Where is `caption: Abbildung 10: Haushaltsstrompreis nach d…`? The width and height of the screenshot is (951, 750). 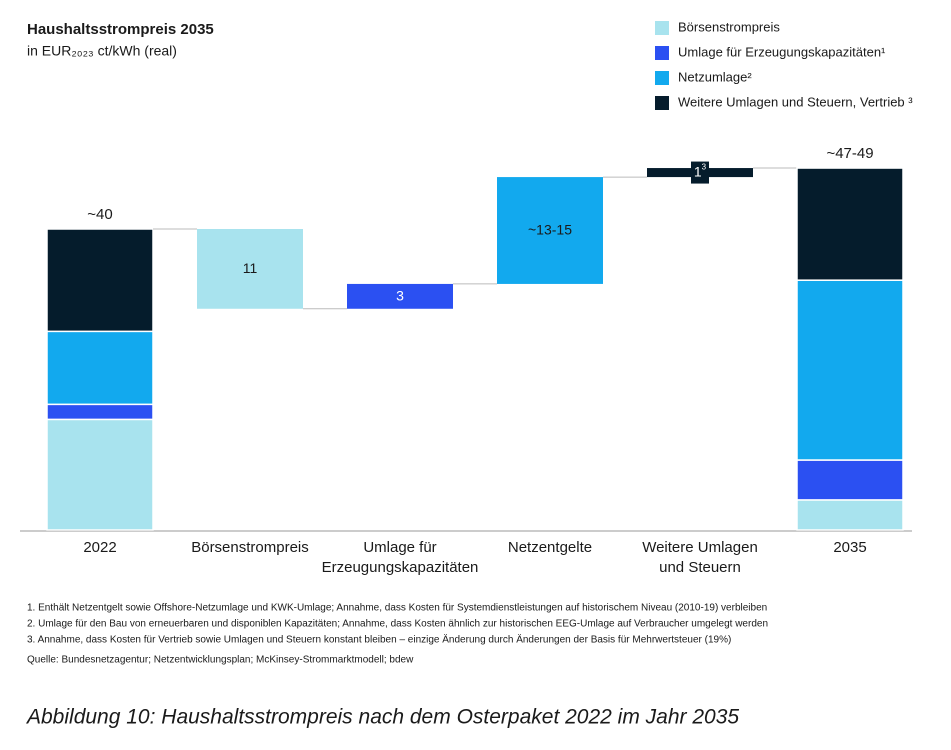
caption: Abbildung 10: Haushaltsstrompreis nach d… is located at coordinates (382, 717).